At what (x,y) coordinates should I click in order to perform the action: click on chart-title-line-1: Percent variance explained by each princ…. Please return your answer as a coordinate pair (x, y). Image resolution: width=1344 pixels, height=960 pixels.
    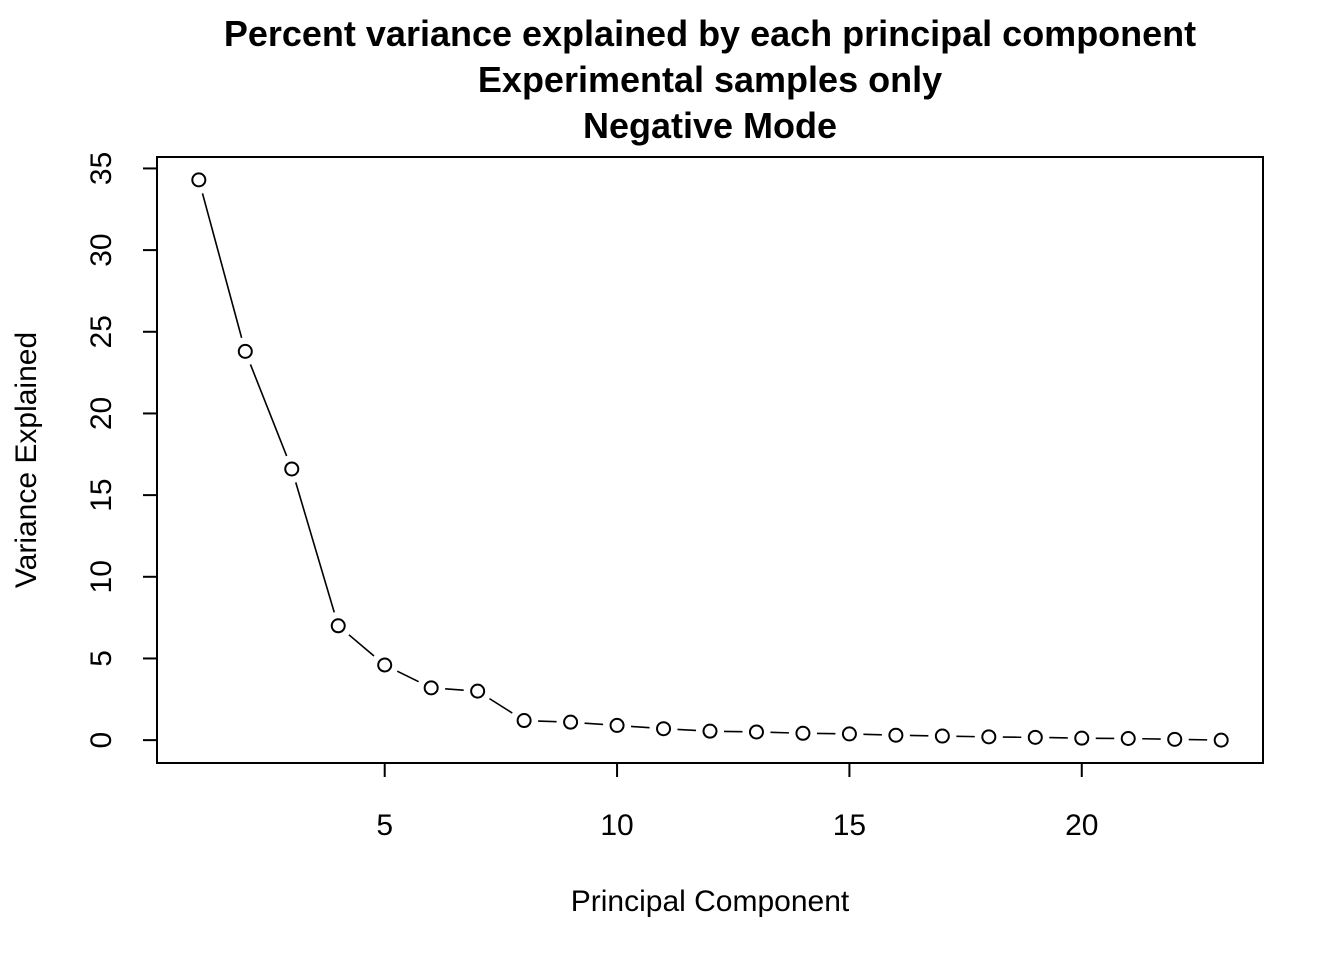
    Looking at the image, I should click on (710, 33).